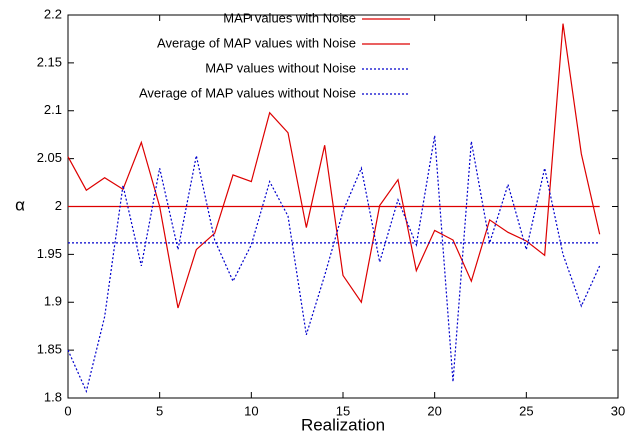 The width and height of the screenshot is (636, 438). Describe the element at coordinates (20, 204) in the screenshot. I see `y-axis-label: α` at that location.